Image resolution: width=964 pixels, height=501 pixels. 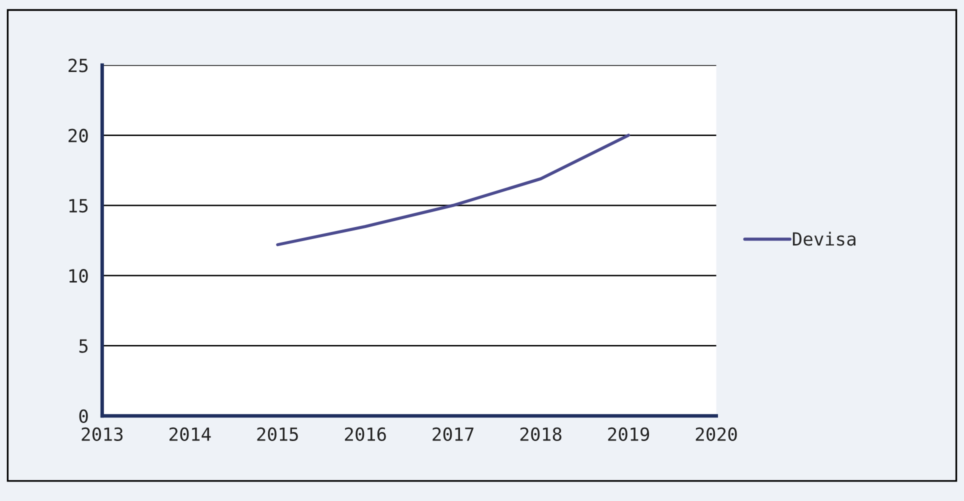 What do you see at coordinates (83, 416) in the screenshot?
I see `y-tick-label: 0` at bounding box center [83, 416].